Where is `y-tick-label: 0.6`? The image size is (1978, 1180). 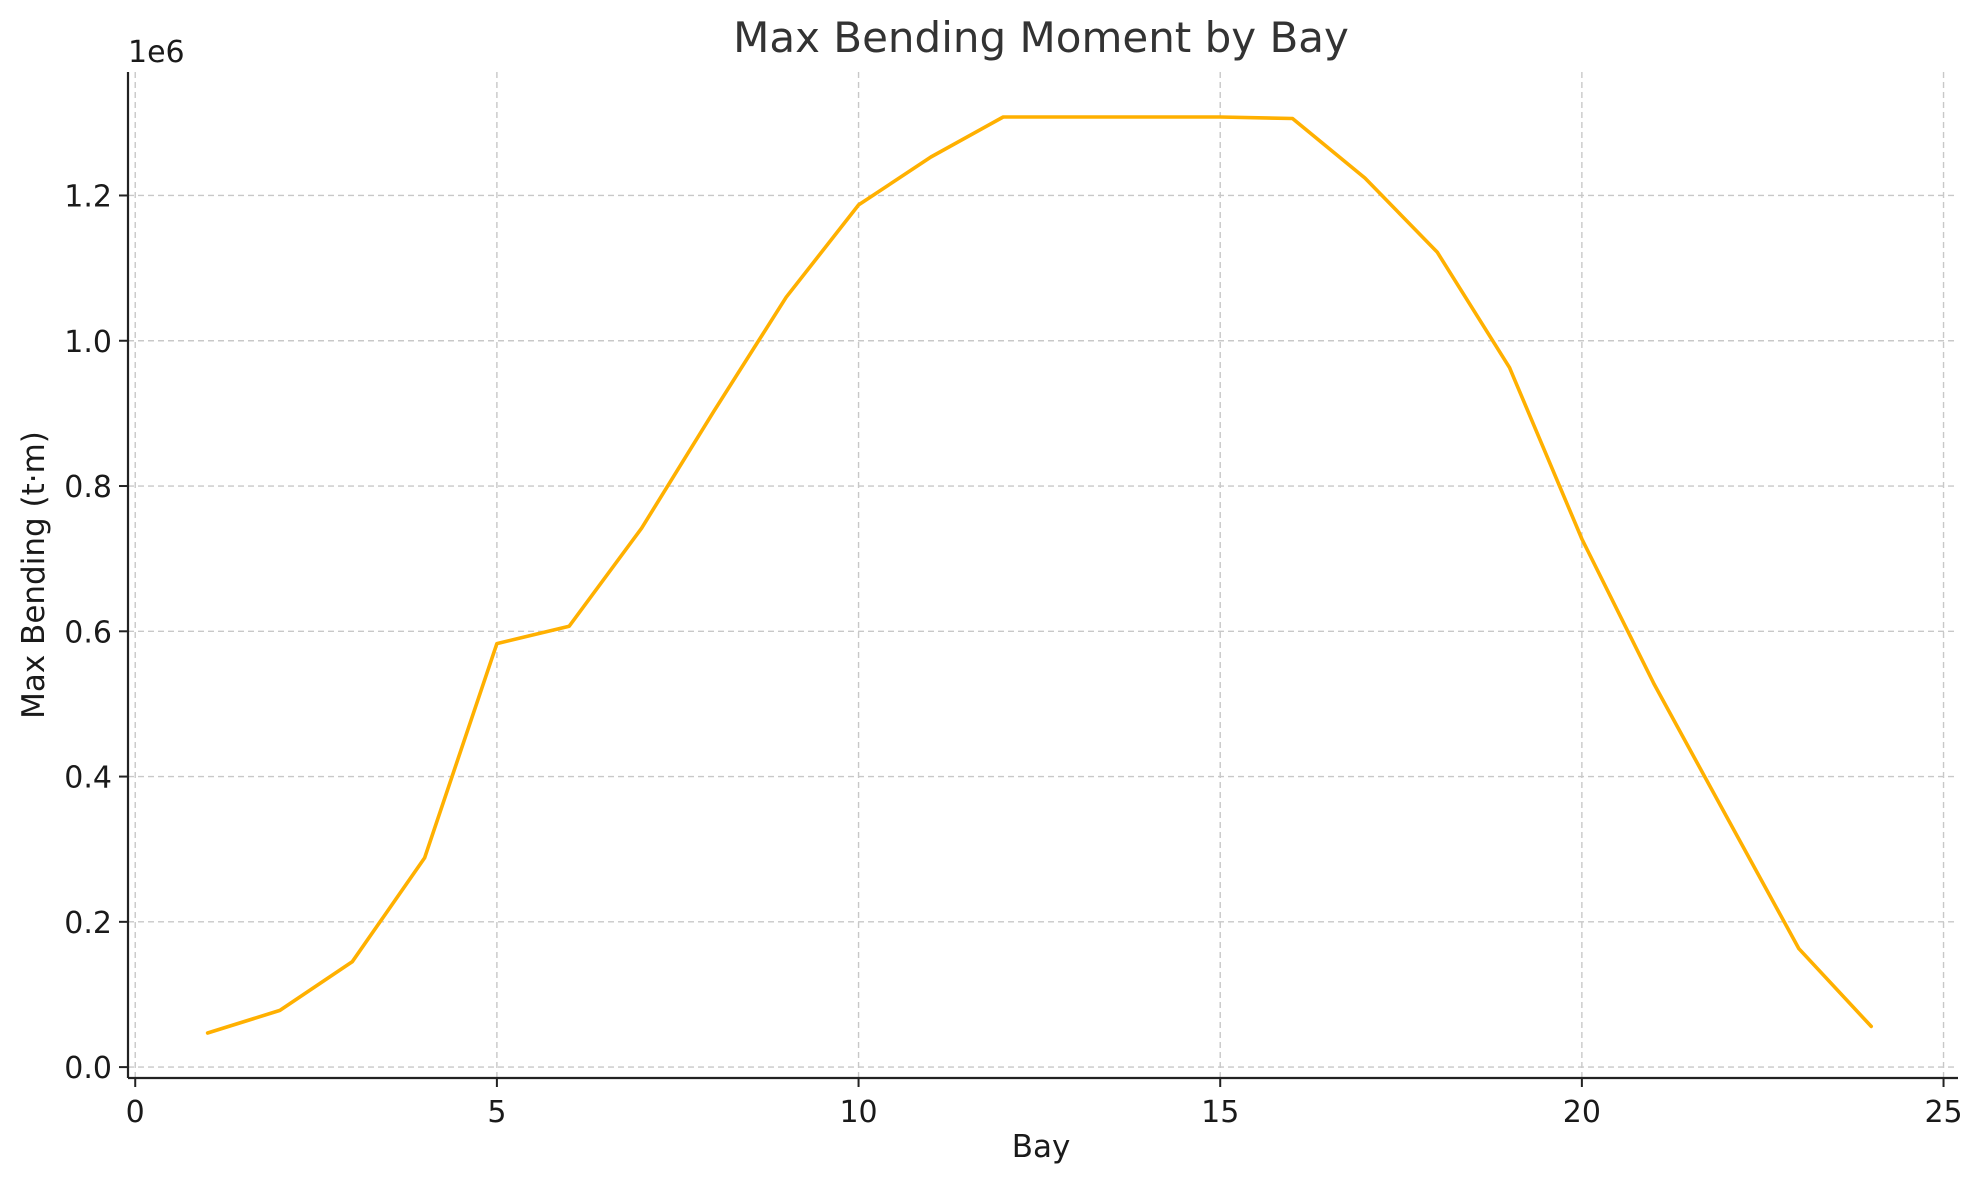
y-tick-label: 0.6 is located at coordinates (88, 632).